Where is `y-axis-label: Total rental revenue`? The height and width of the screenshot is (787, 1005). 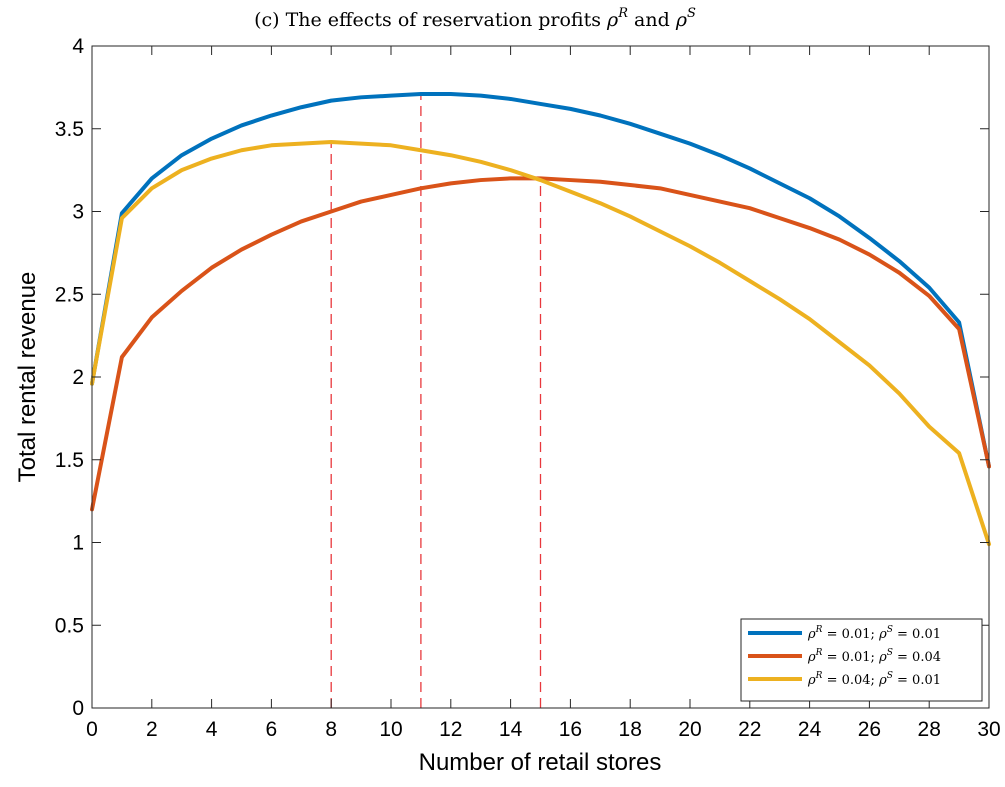 y-axis-label: Total rental revenue is located at coordinates (27, 377).